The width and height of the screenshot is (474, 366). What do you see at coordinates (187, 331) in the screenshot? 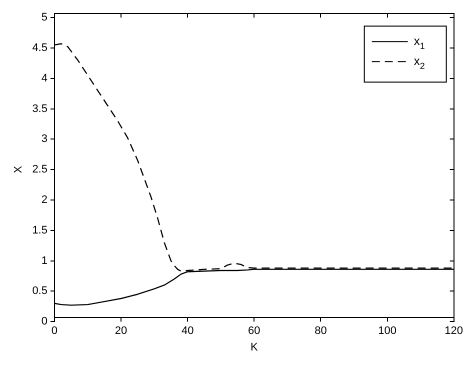
I see `x-tick-label: 40` at bounding box center [187, 331].